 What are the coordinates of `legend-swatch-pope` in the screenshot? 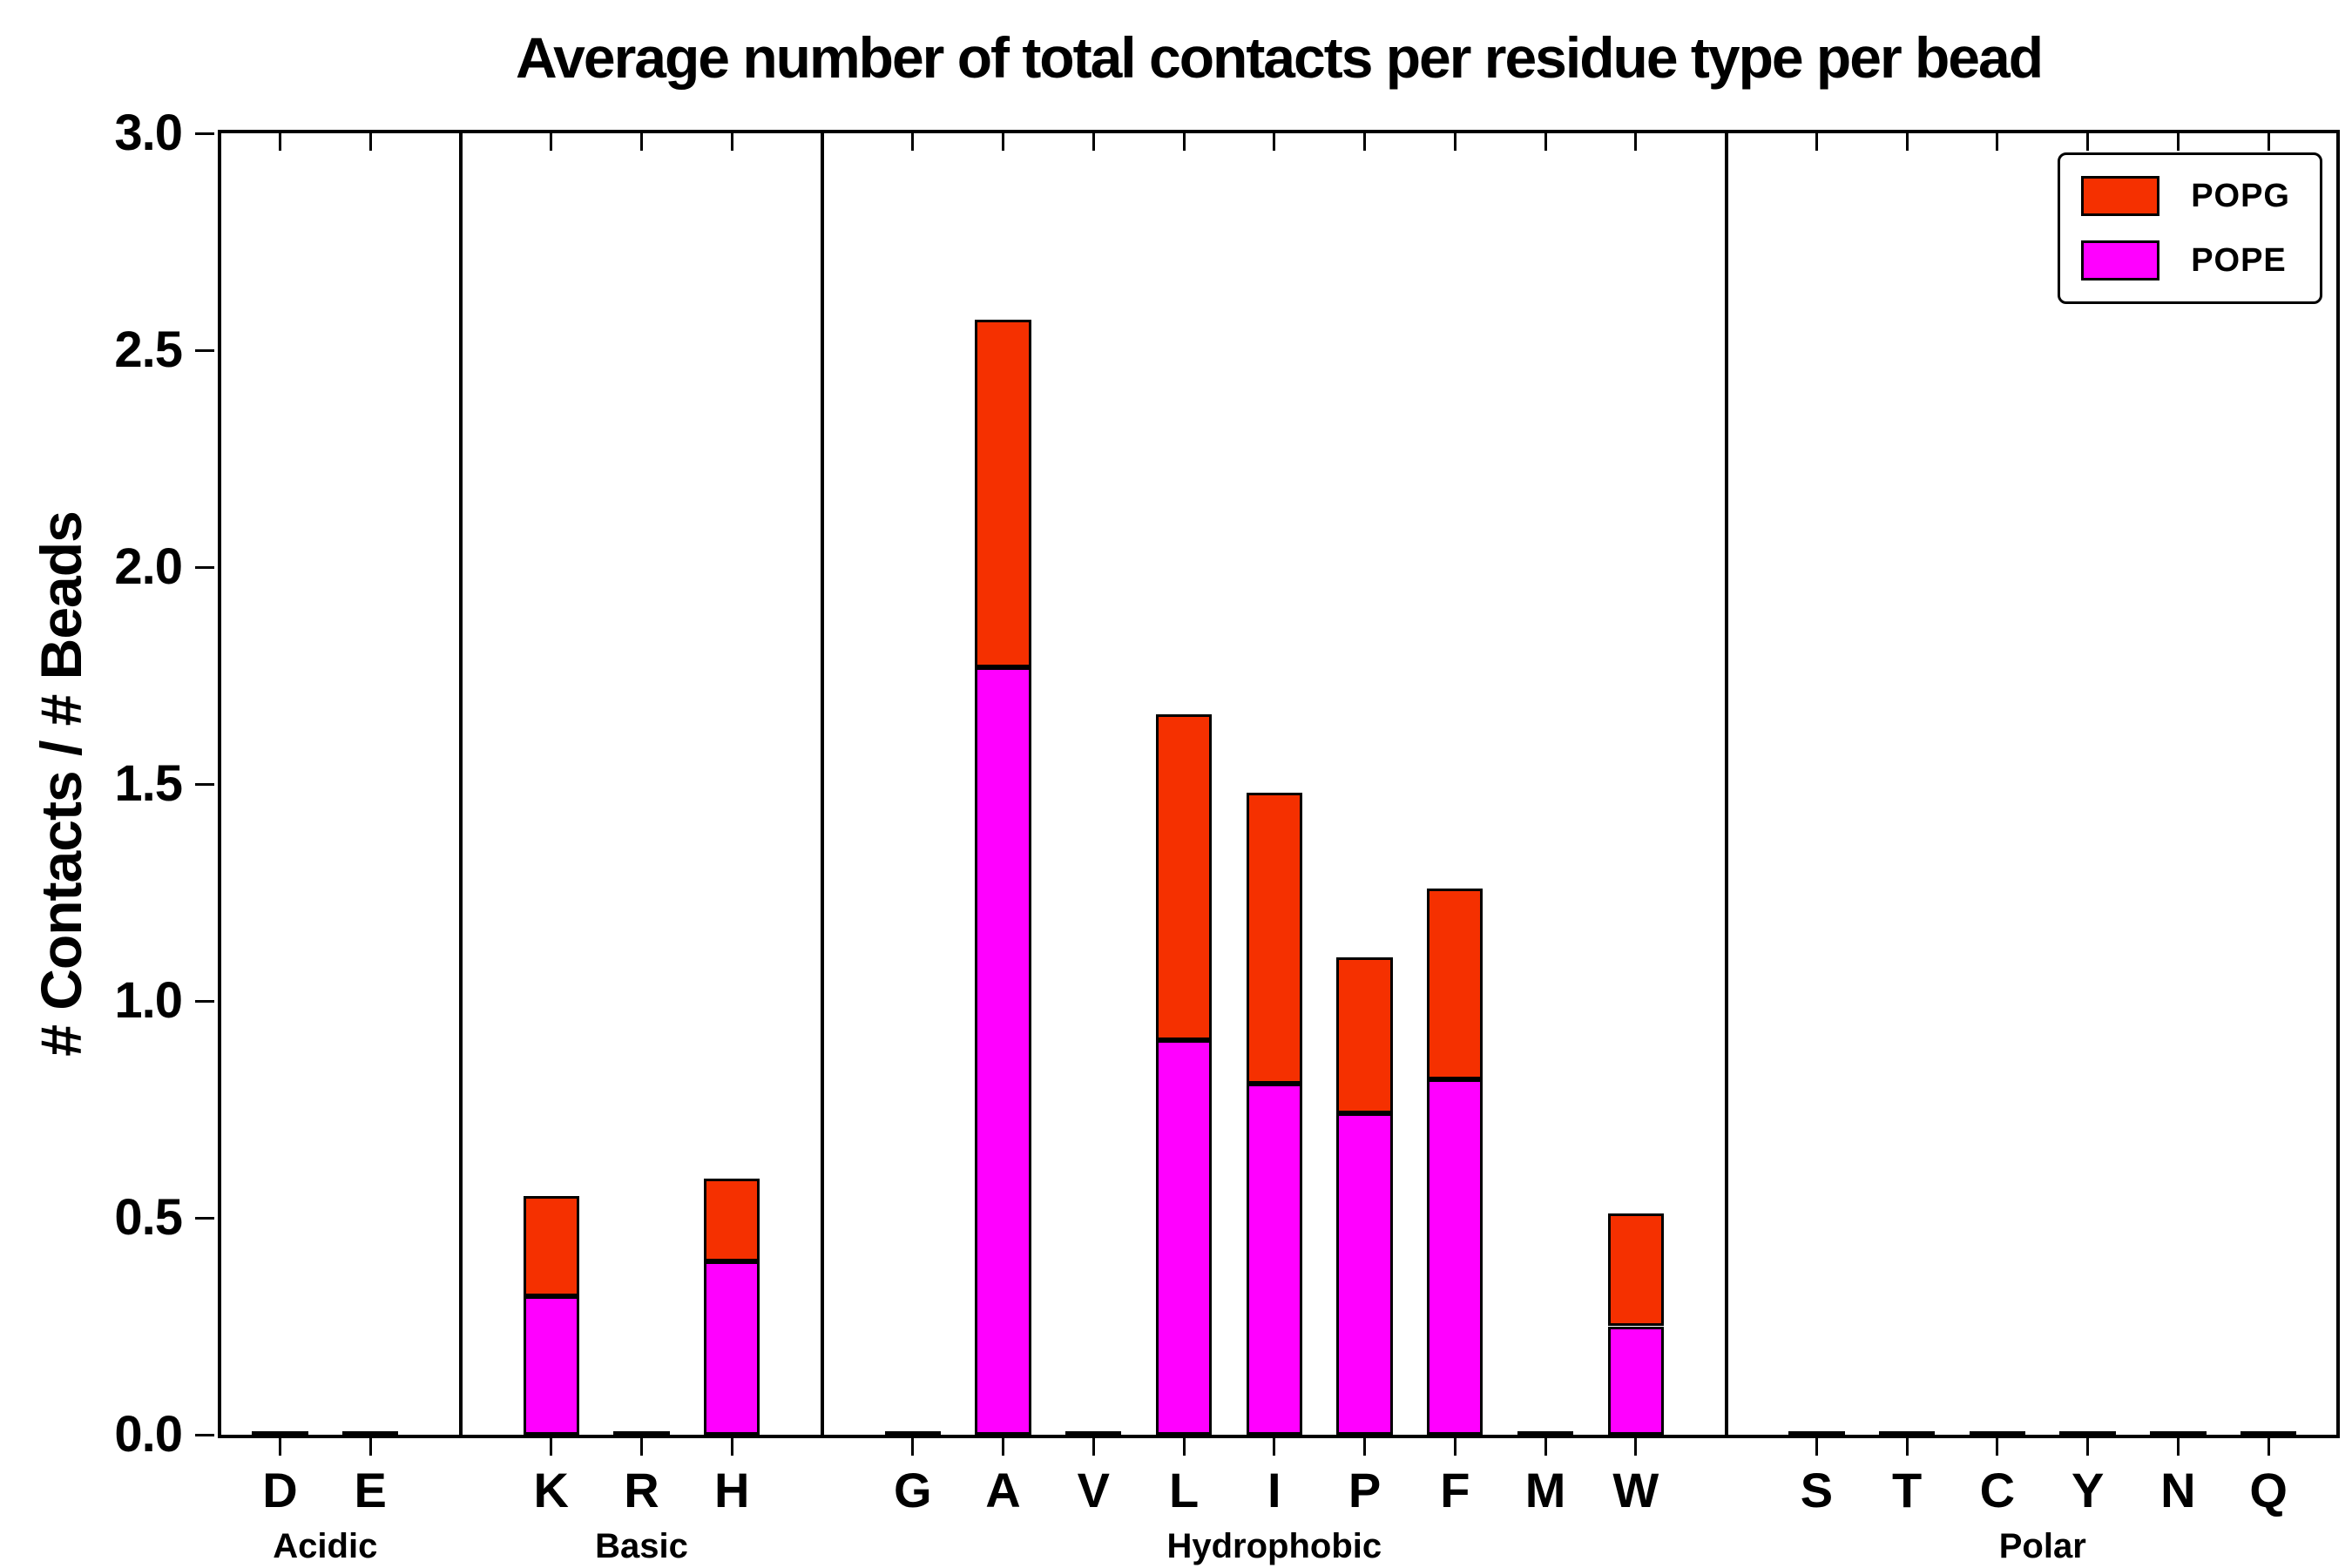 It's located at (2121, 260).